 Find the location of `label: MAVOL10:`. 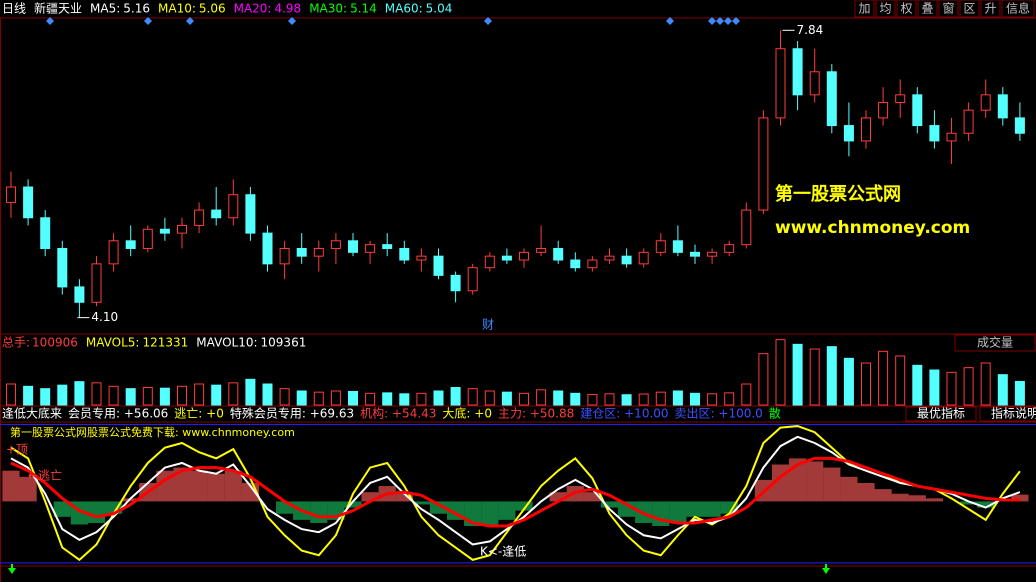

label: MAVOL10: is located at coordinates (226, 343).